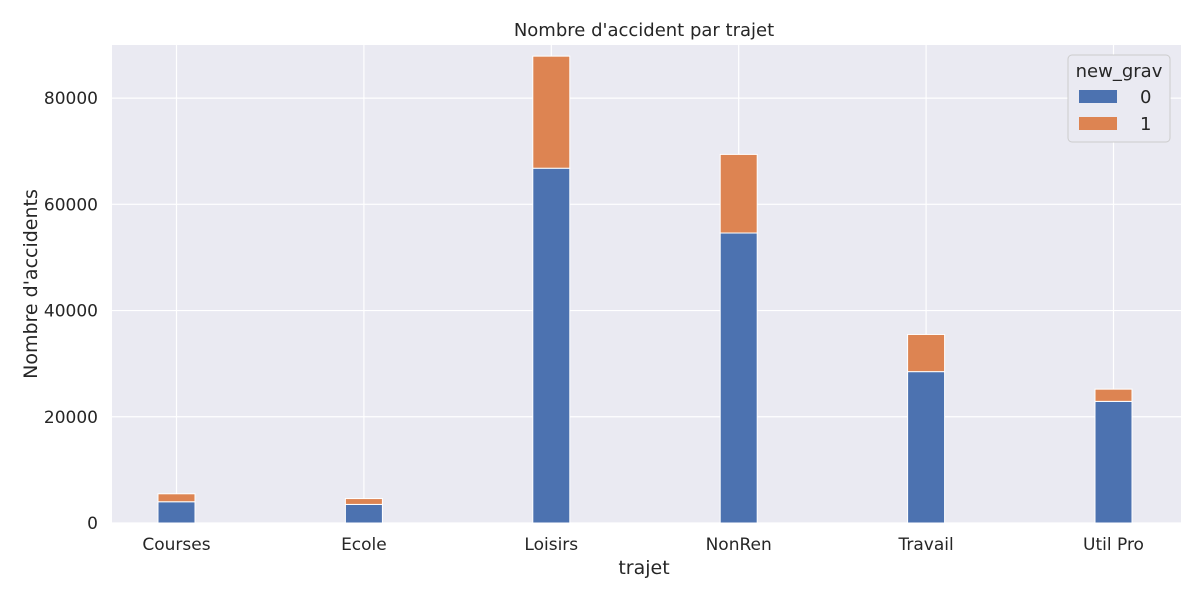  What do you see at coordinates (643, 568) in the screenshot?
I see `x-axis-label: trajet` at bounding box center [643, 568].